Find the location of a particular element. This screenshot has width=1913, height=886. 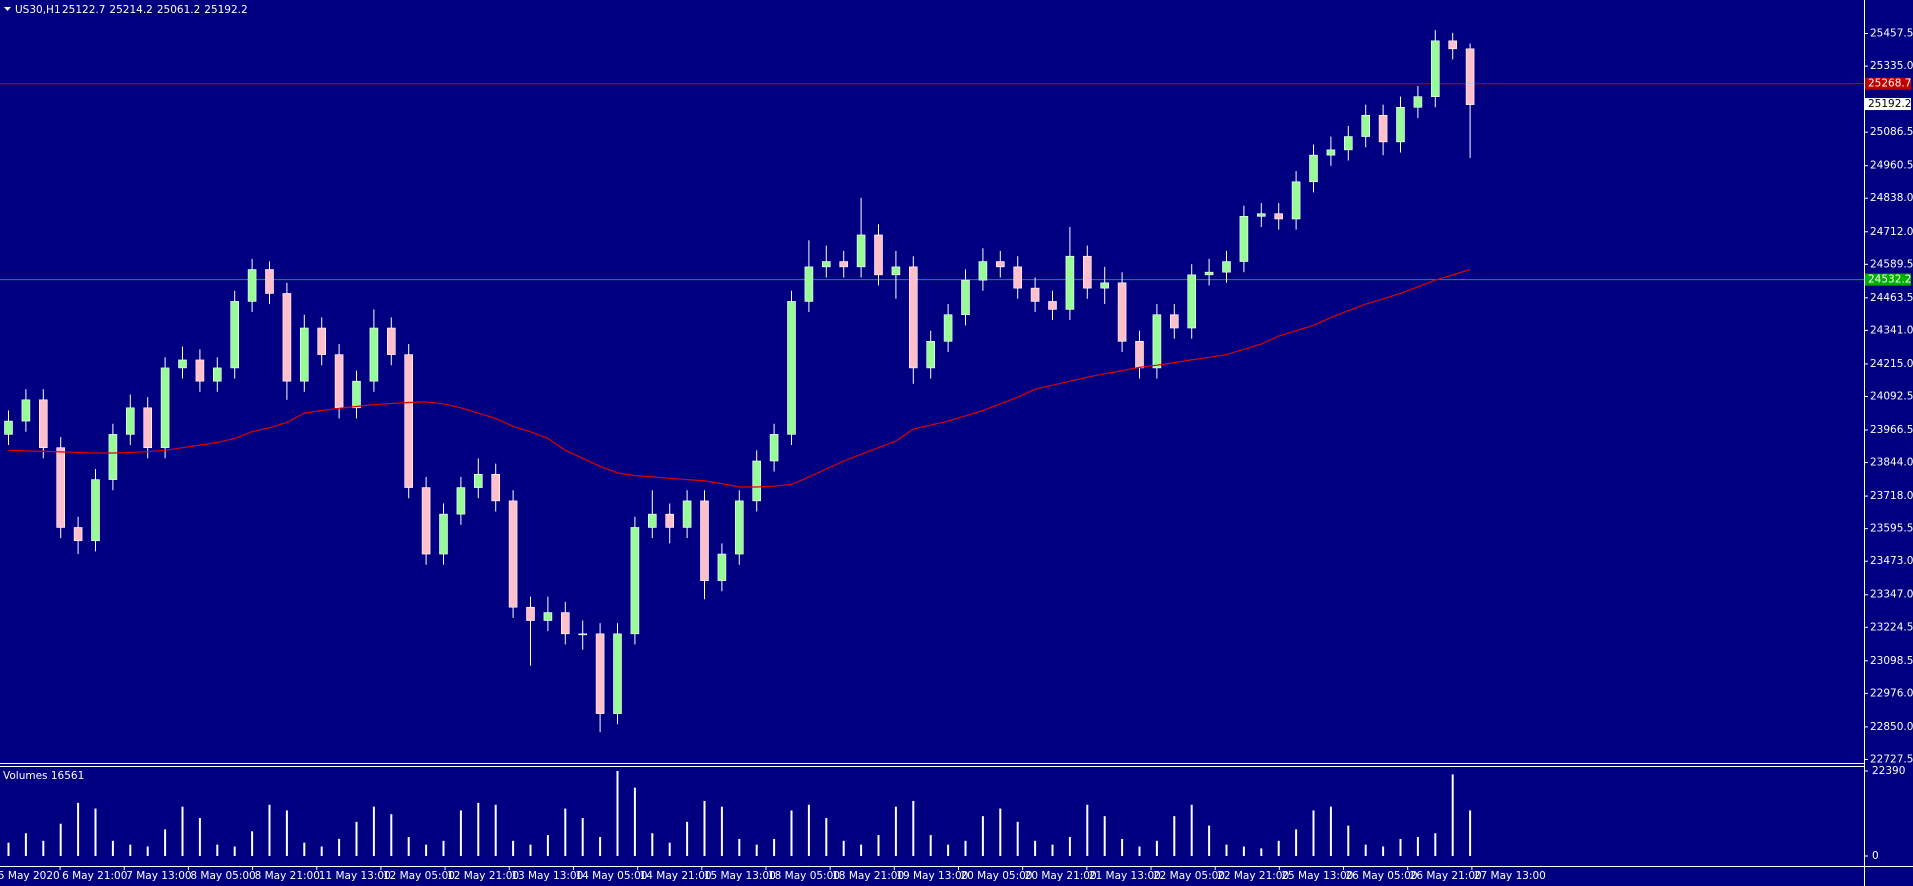

x-tick-label: 7 May 13:00 is located at coordinates (158, 876).